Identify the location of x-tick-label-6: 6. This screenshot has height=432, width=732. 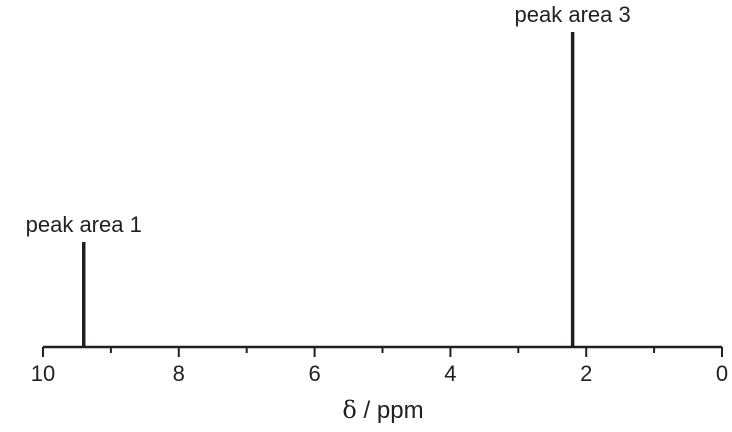
(314, 373).